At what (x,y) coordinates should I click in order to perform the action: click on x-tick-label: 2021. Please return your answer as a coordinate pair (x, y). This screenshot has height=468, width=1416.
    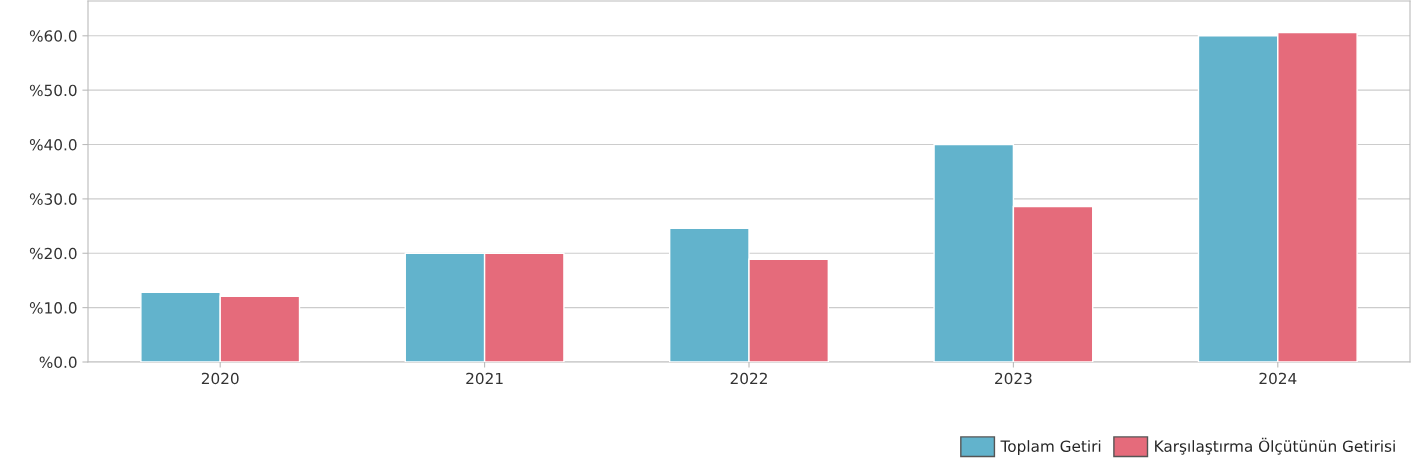
    Looking at the image, I should click on (484, 378).